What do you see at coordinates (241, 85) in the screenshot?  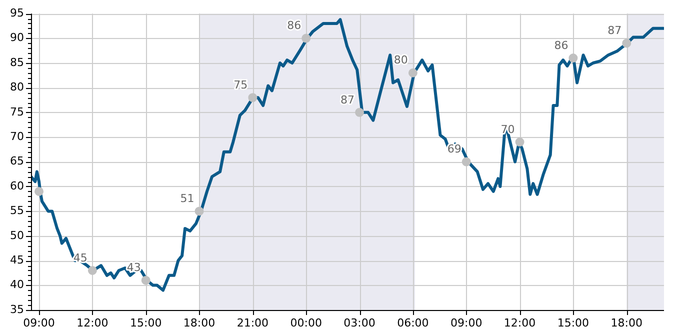 I see `annotation: 75` at bounding box center [241, 85].